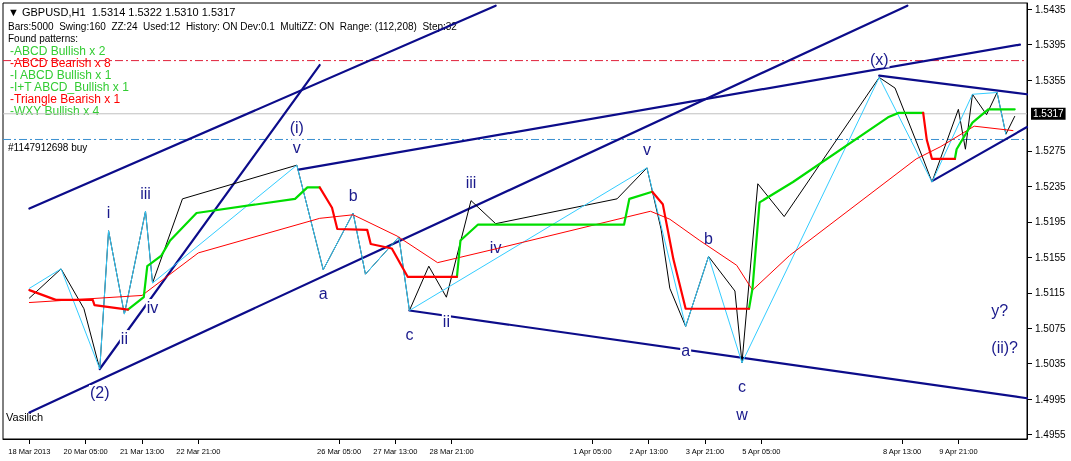 The height and width of the screenshot is (461, 1071). What do you see at coordinates (742, 415) in the screenshot?
I see `annotation: w` at bounding box center [742, 415].